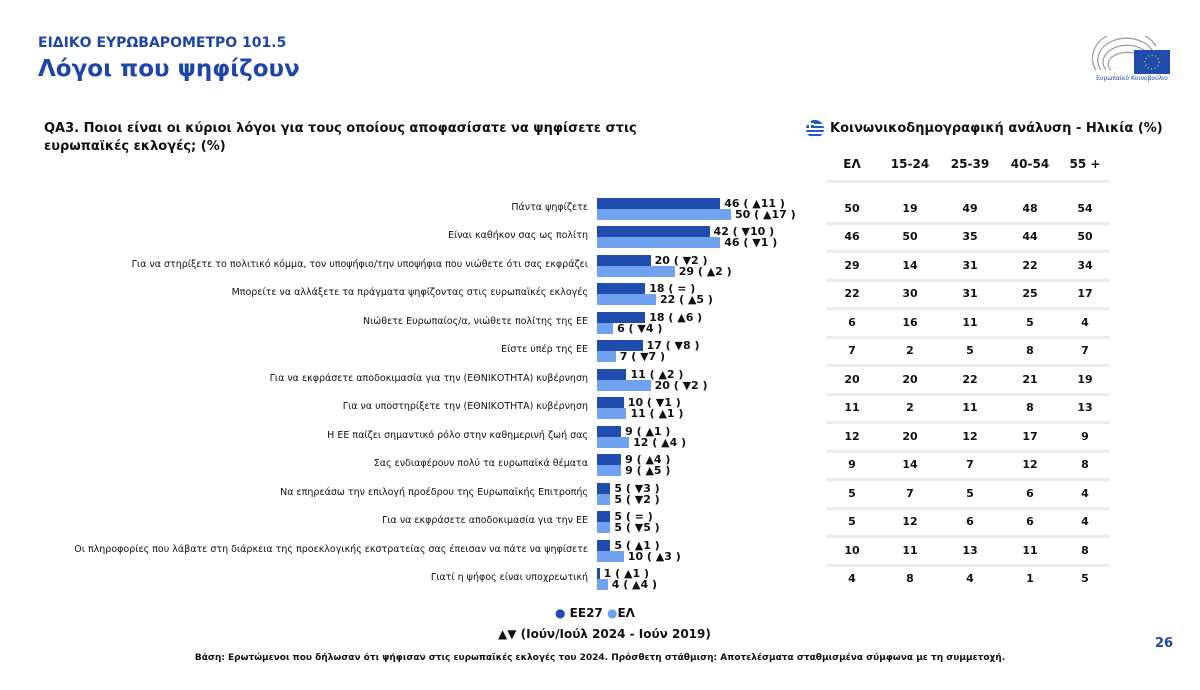  Describe the element at coordinates (637, 545) in the screenshot. I see `value-label-eu27: 5 ( ▲1 )` at that location.